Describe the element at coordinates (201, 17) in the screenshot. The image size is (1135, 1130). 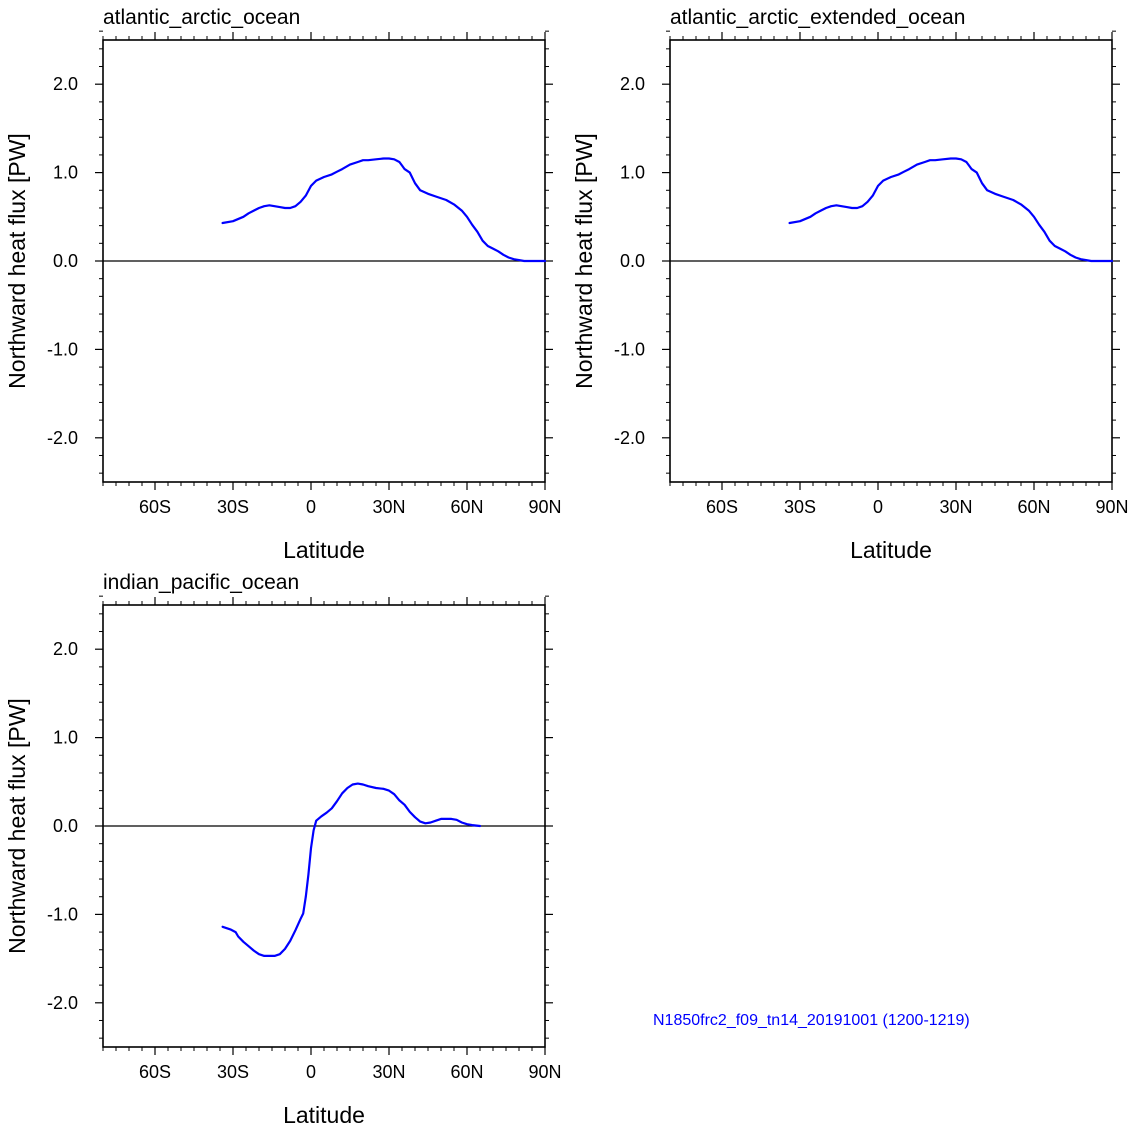
I see `panel-title: atlantic_arctic_ocean` at that location.